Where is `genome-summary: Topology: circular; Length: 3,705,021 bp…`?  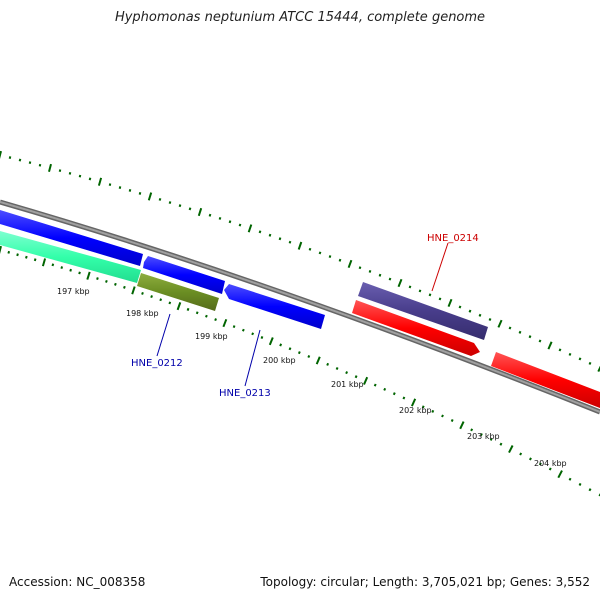
genome-summary: Topology: circular; Length: 3,705,021 bp… is located at coordinates (425, 582).